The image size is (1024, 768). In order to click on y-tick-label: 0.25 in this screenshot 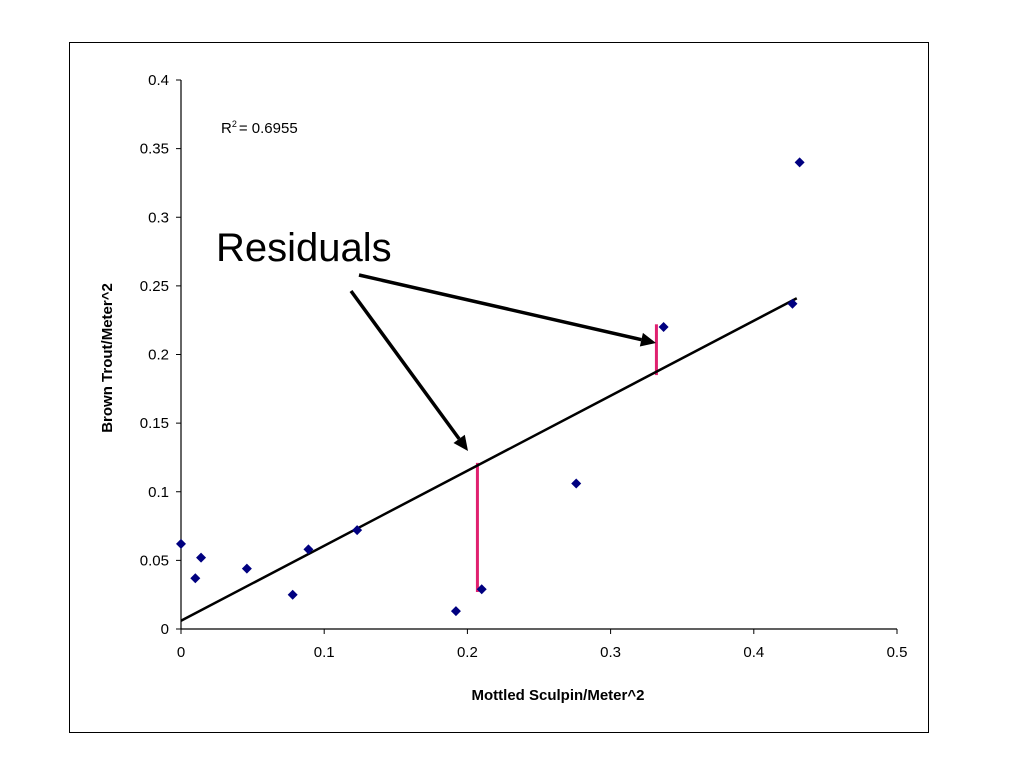, I will do `click(154, 286)`.